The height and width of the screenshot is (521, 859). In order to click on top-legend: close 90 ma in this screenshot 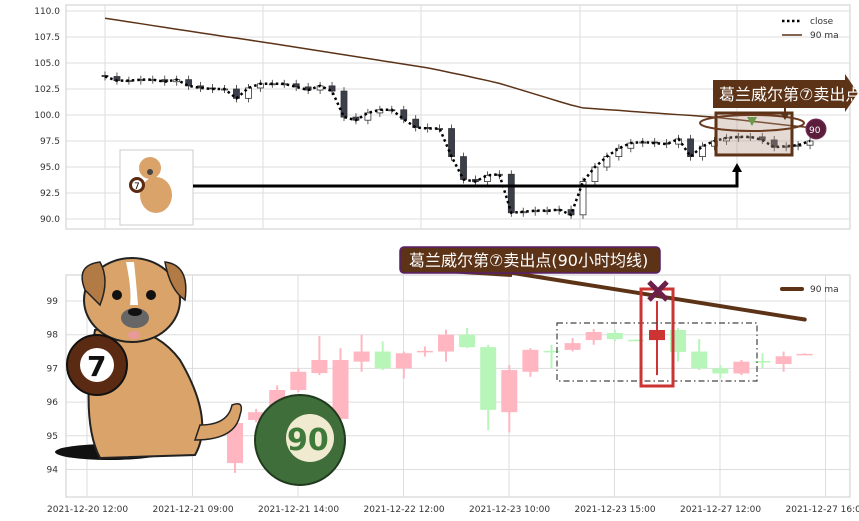, I will do `click(810, 29)`.